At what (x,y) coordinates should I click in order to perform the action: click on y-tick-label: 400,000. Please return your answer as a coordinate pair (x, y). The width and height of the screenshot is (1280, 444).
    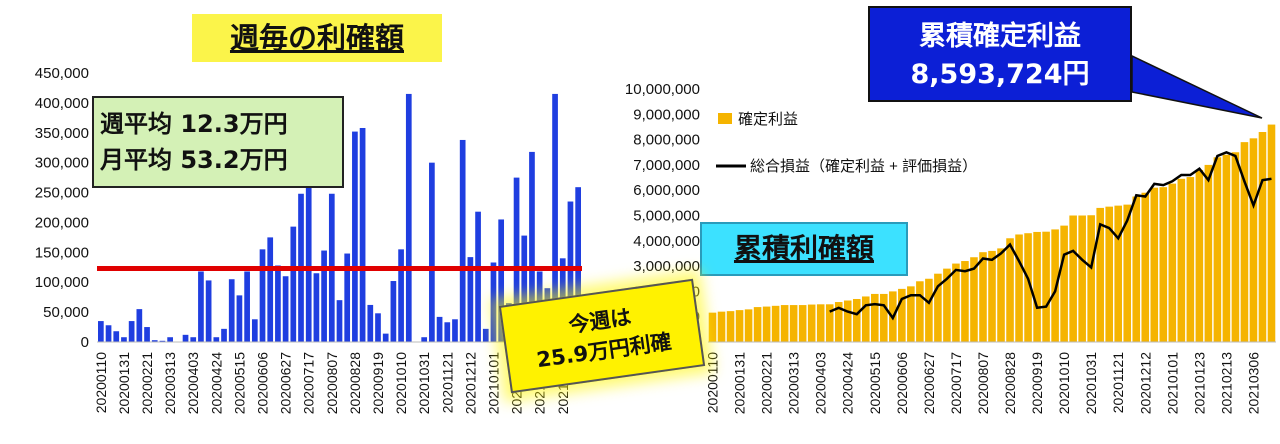
    Looking at the image, I should click on (62, 103).